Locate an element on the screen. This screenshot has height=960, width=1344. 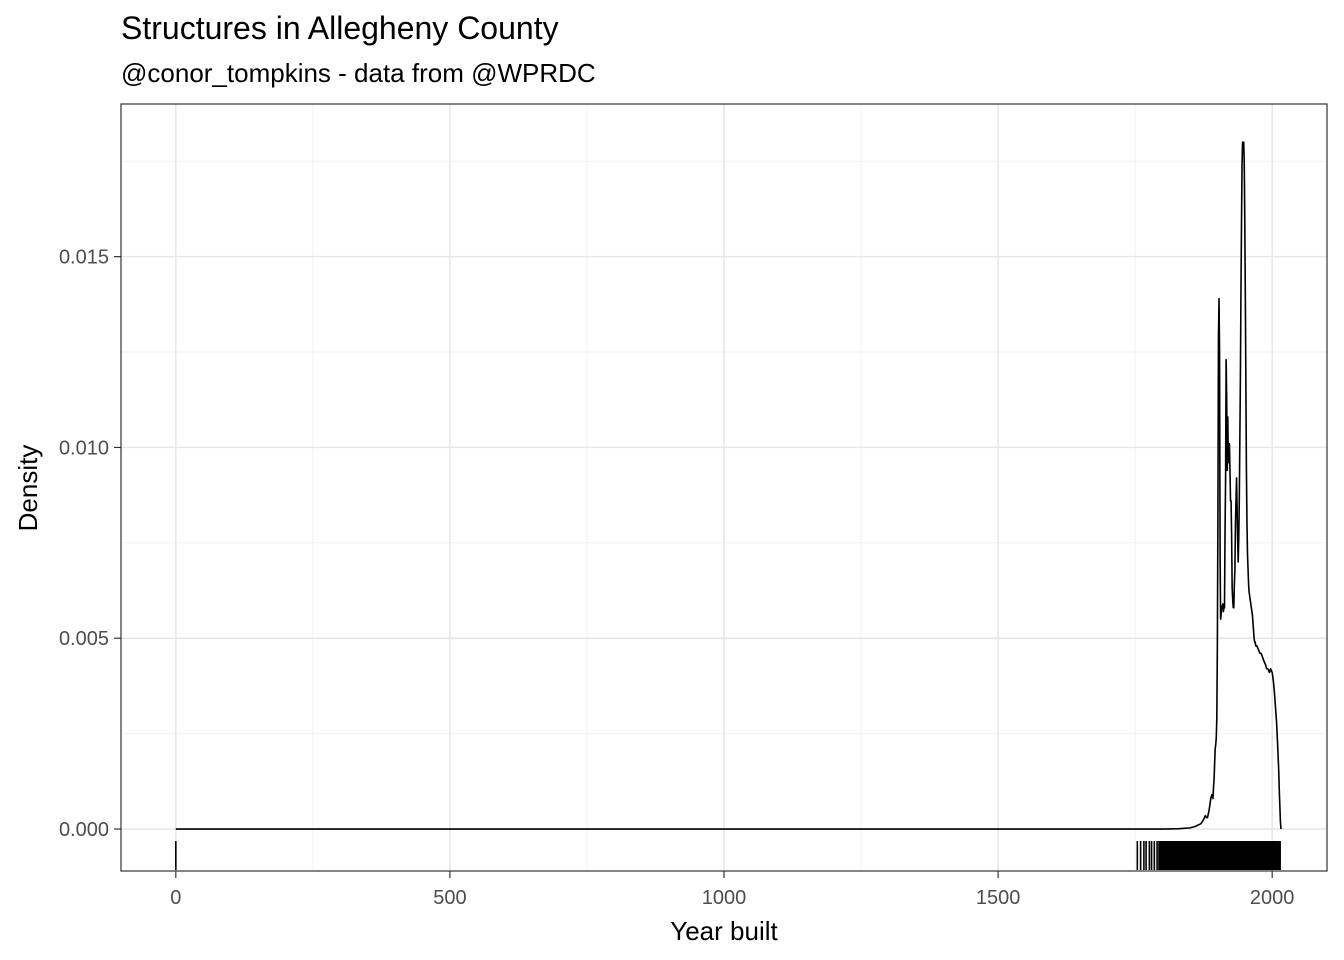
y-tick-label: 0.000 is located at coordinates (84, 830).